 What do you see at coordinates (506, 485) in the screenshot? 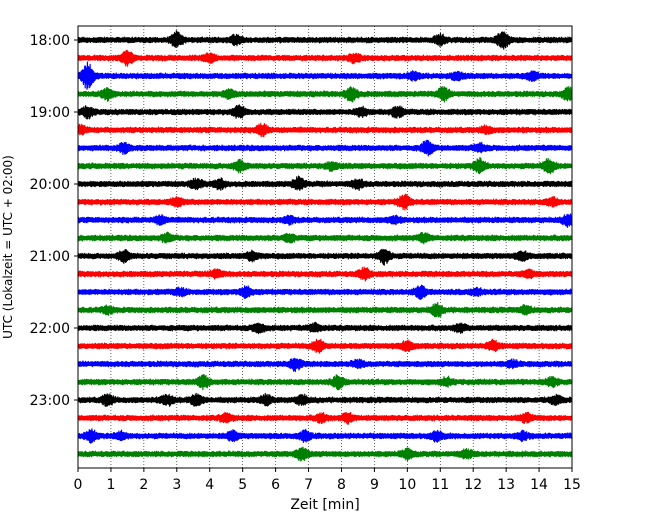
I see `x-tick-label: 13` at bounding box center [506, 485].